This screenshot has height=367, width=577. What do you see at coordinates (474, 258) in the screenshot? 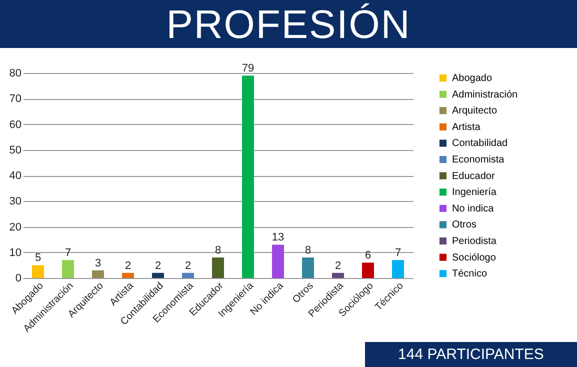
I see `legend-label: Sociólogo` at bounding box center [474, 258].